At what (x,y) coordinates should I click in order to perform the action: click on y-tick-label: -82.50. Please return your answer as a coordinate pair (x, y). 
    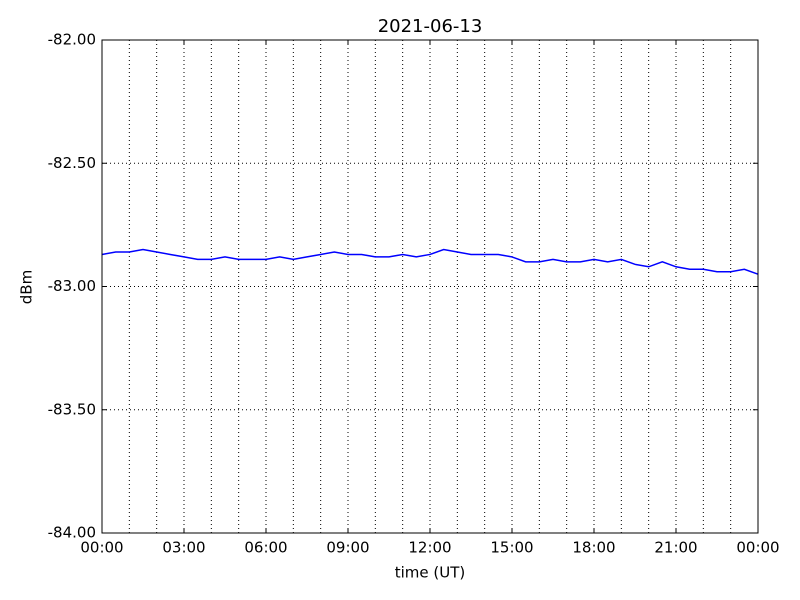
    Looking at the image, I should click on (72, 163).